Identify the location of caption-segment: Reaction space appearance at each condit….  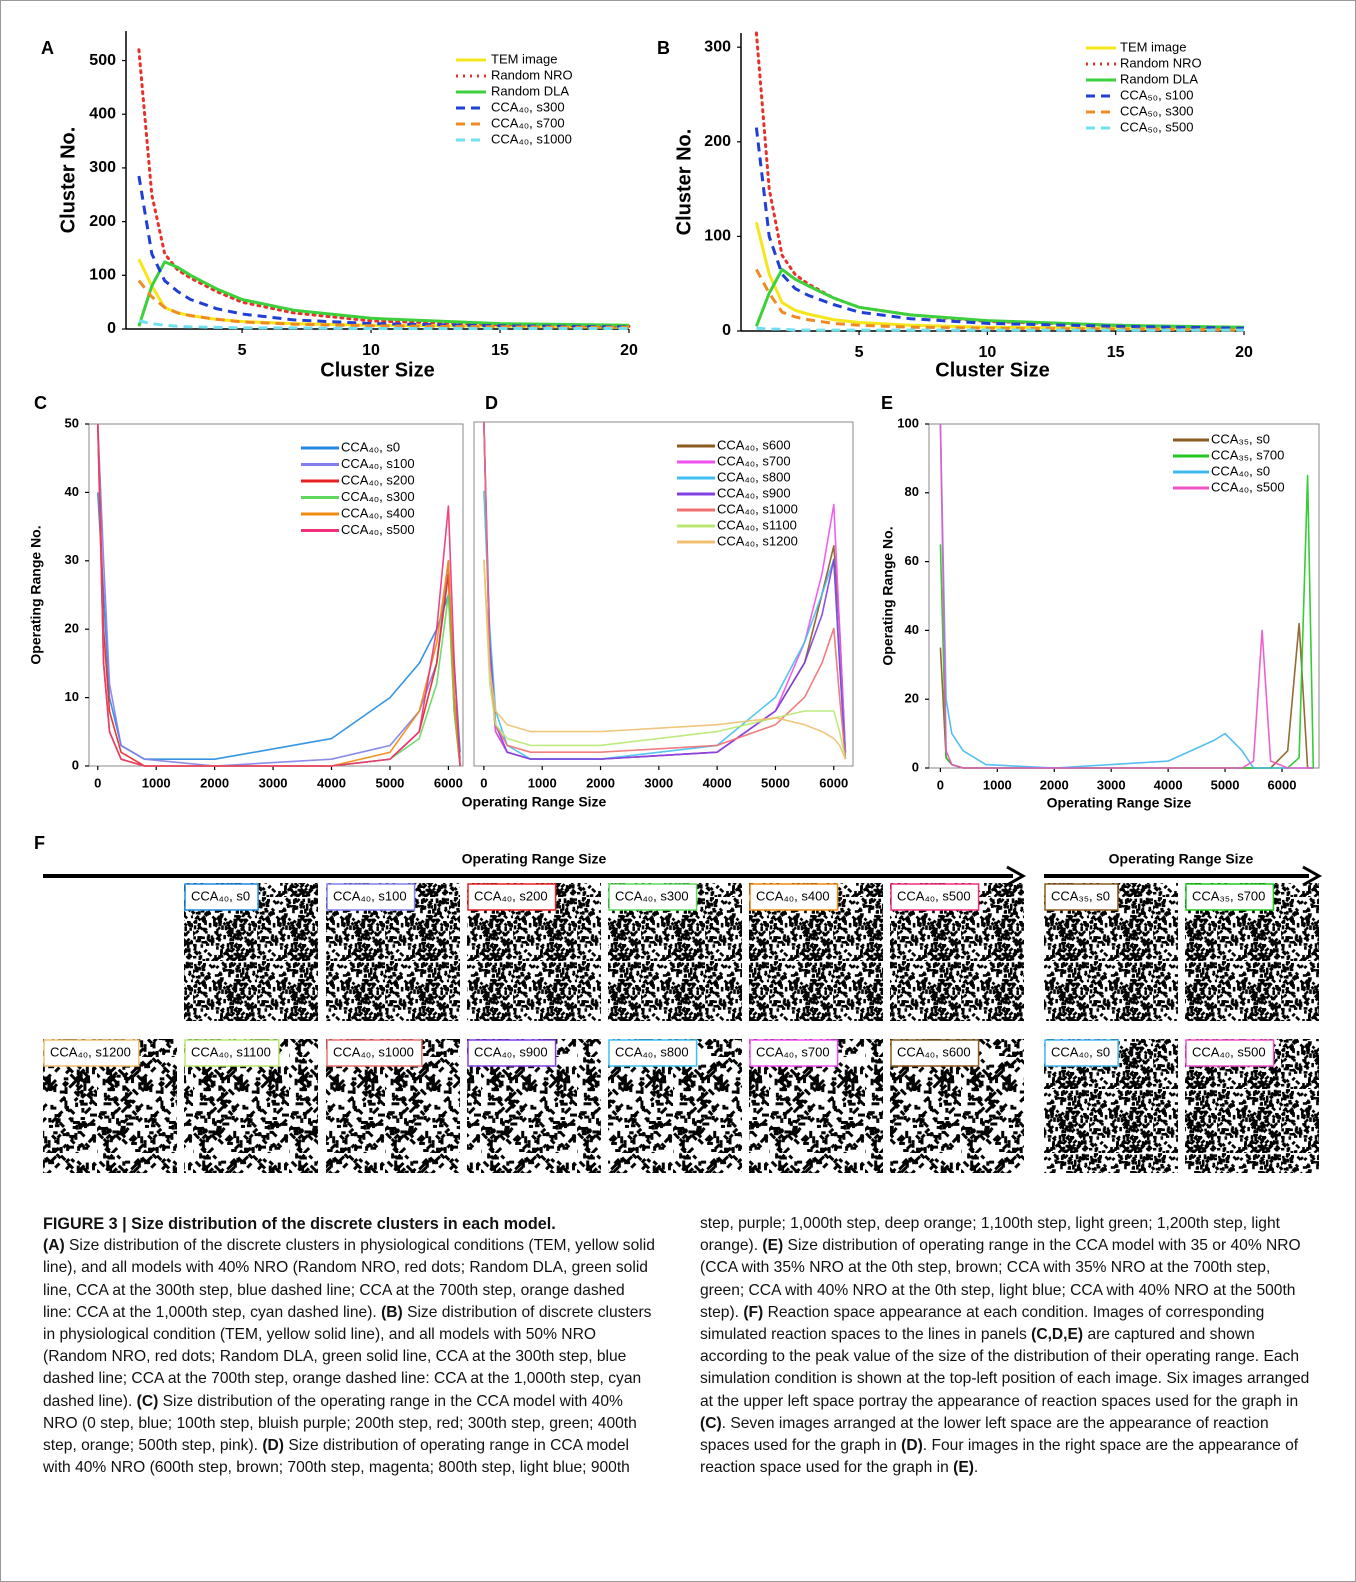
(982, 1323).